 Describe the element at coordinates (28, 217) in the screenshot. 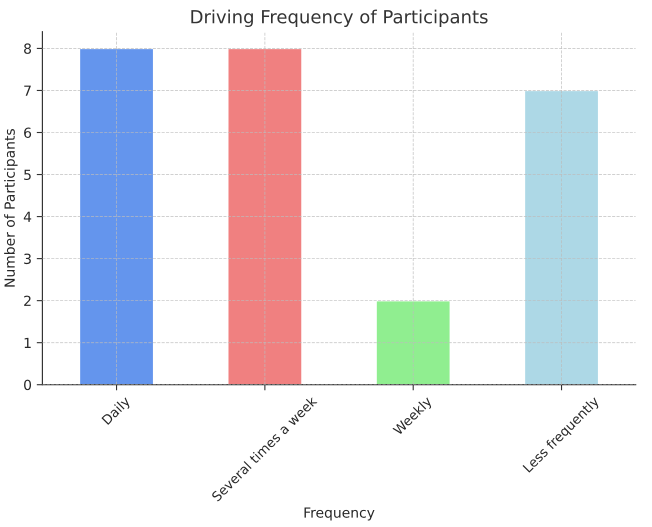

I see `y-tick-label: 4` at that location.